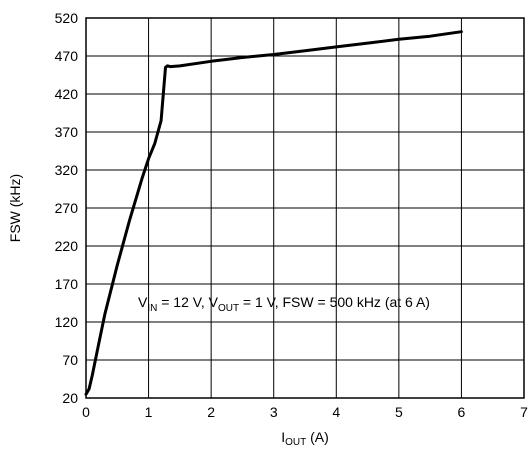  Describe the element at coordinates (67, 322) in the screenshot. I see `y-tick-label: 120` at that location.